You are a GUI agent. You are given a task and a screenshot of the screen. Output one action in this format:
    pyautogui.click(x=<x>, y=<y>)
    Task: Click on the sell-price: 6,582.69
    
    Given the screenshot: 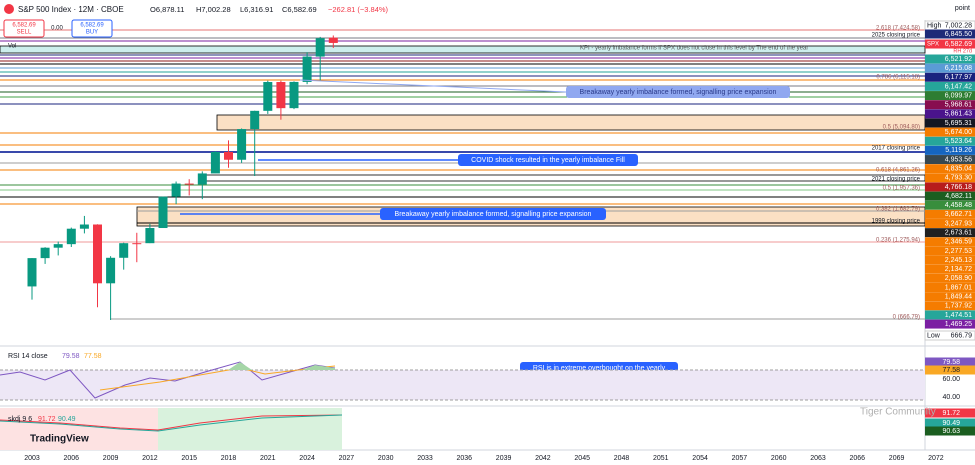 What is the action you would take?
    pyautogui.click(x=24, y=26)
    